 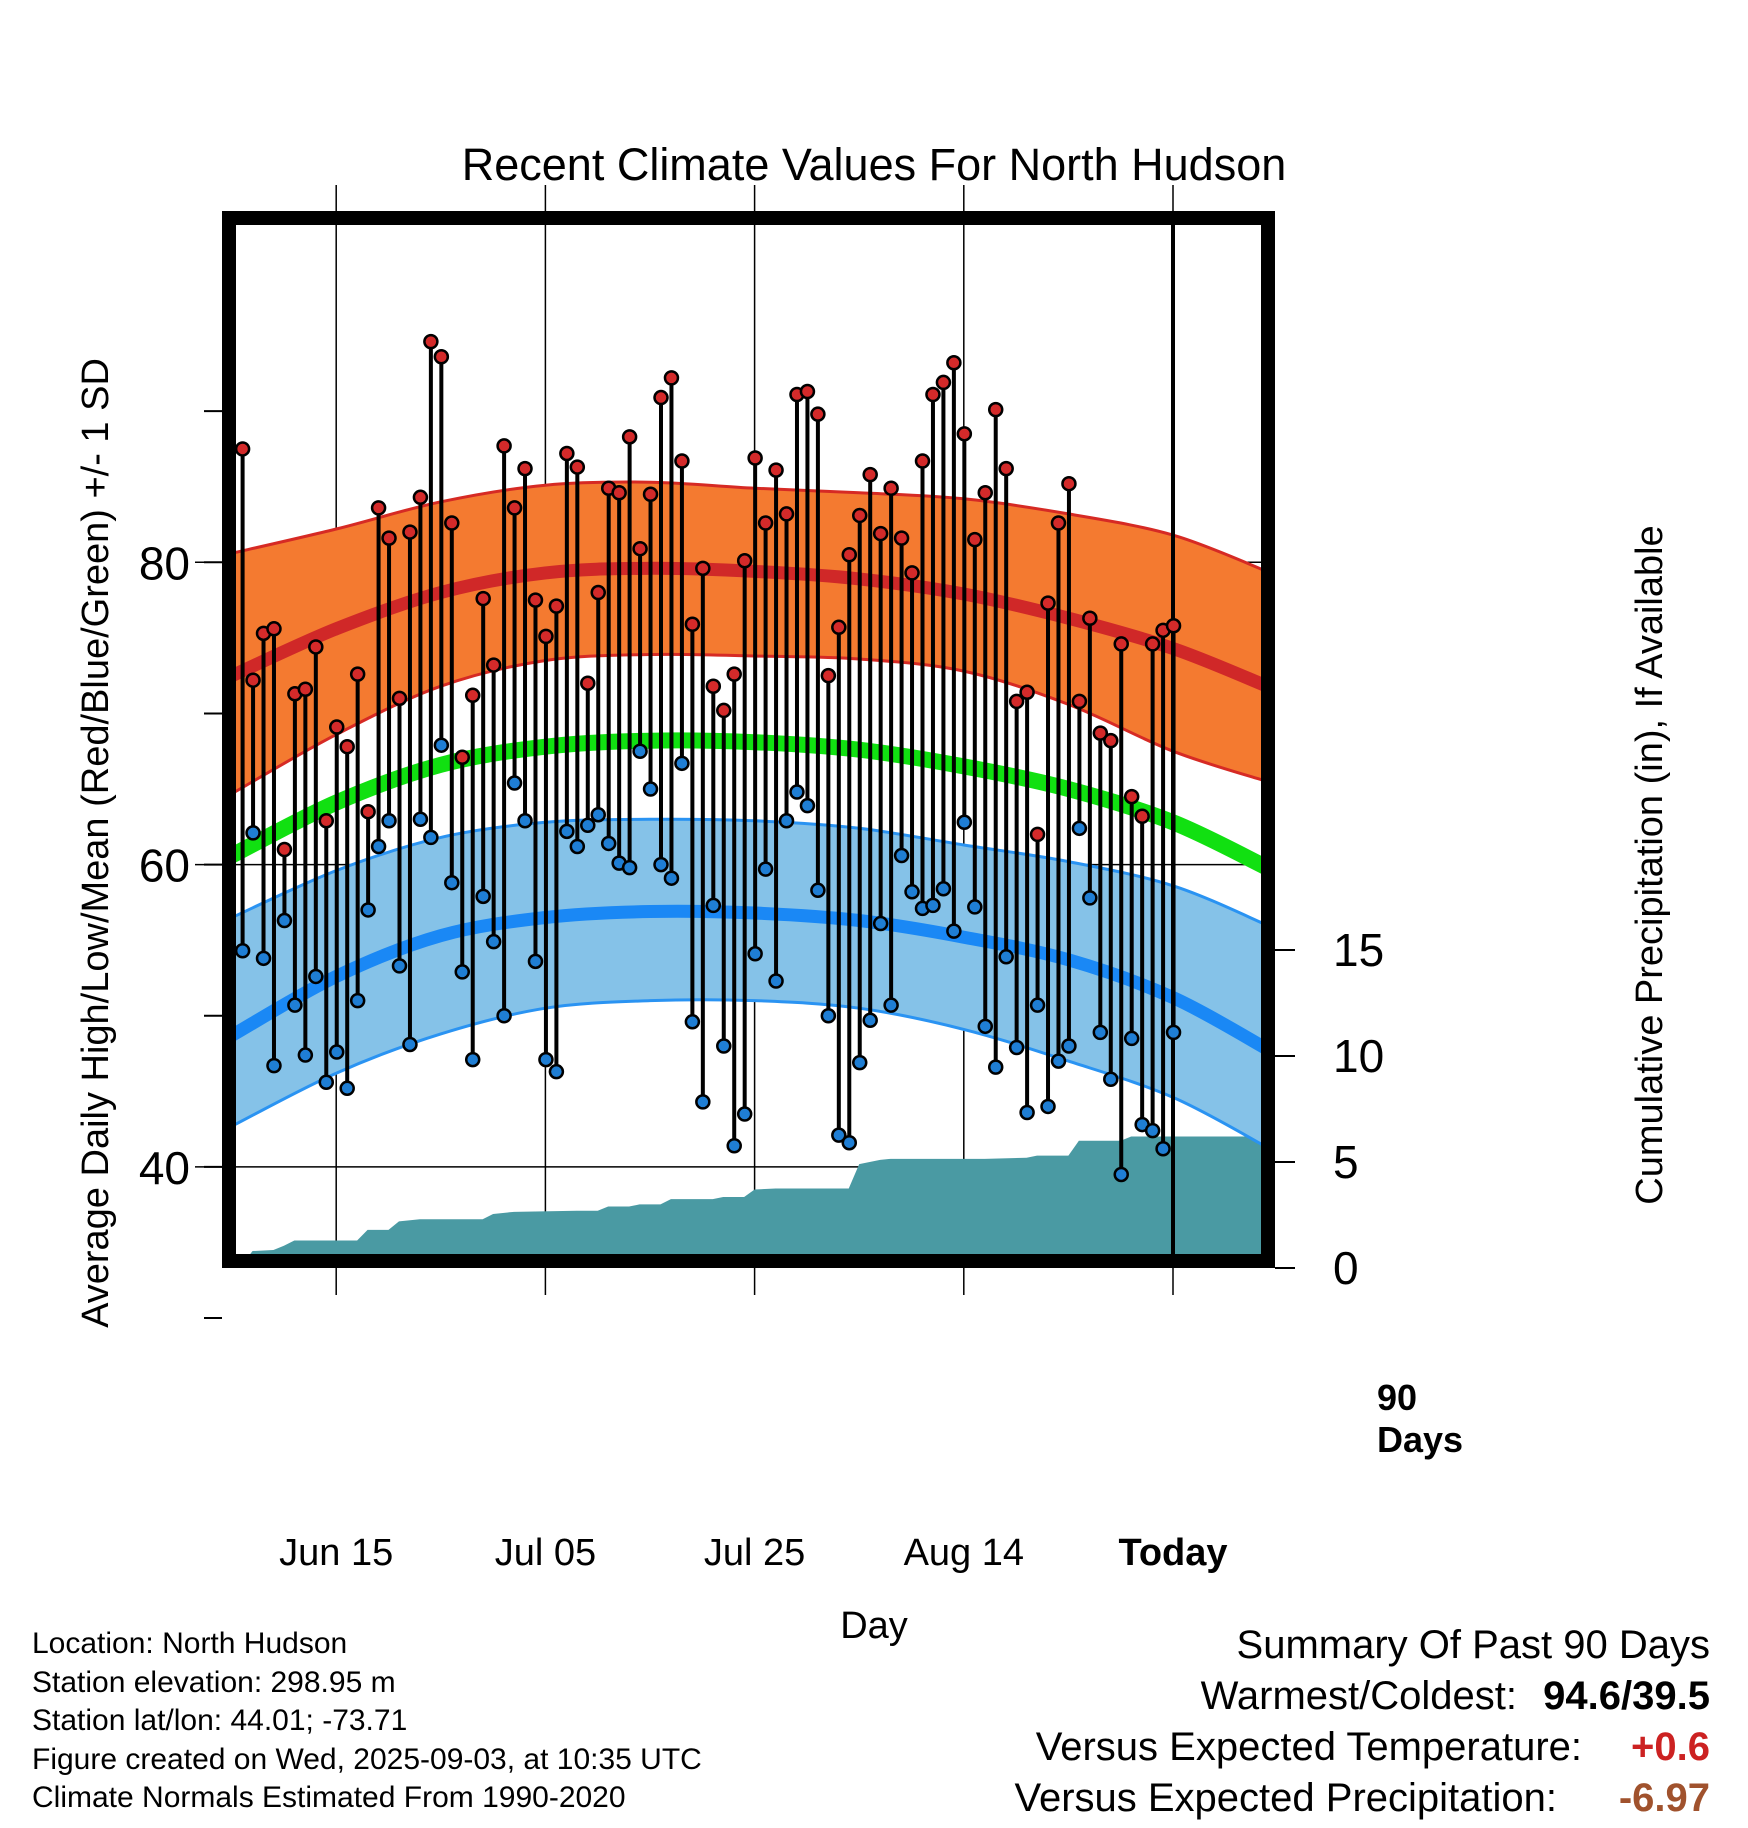 What do you see at coordinates (749, 637) in the screenshot?
I see `high-band` at bounding box center [749, 637].